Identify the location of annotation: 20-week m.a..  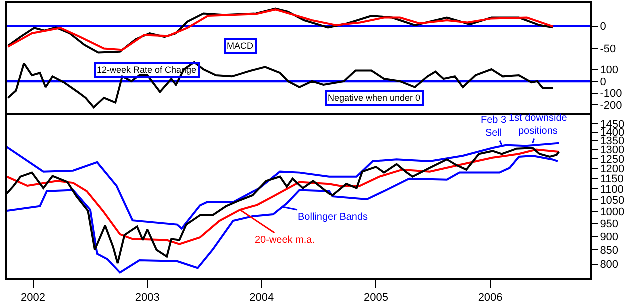
(285, 240).